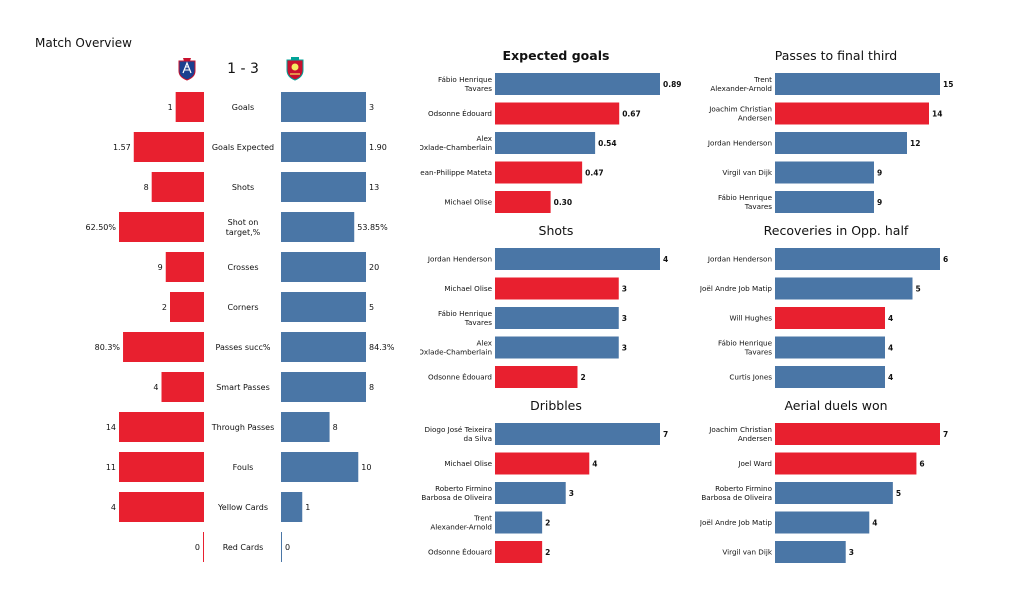 This screenshot has width=1024, height=602. What do you see at coordinates (187, 307) in the screenshot?
I see `home-bar-corners` at bounding box center [187, 307].